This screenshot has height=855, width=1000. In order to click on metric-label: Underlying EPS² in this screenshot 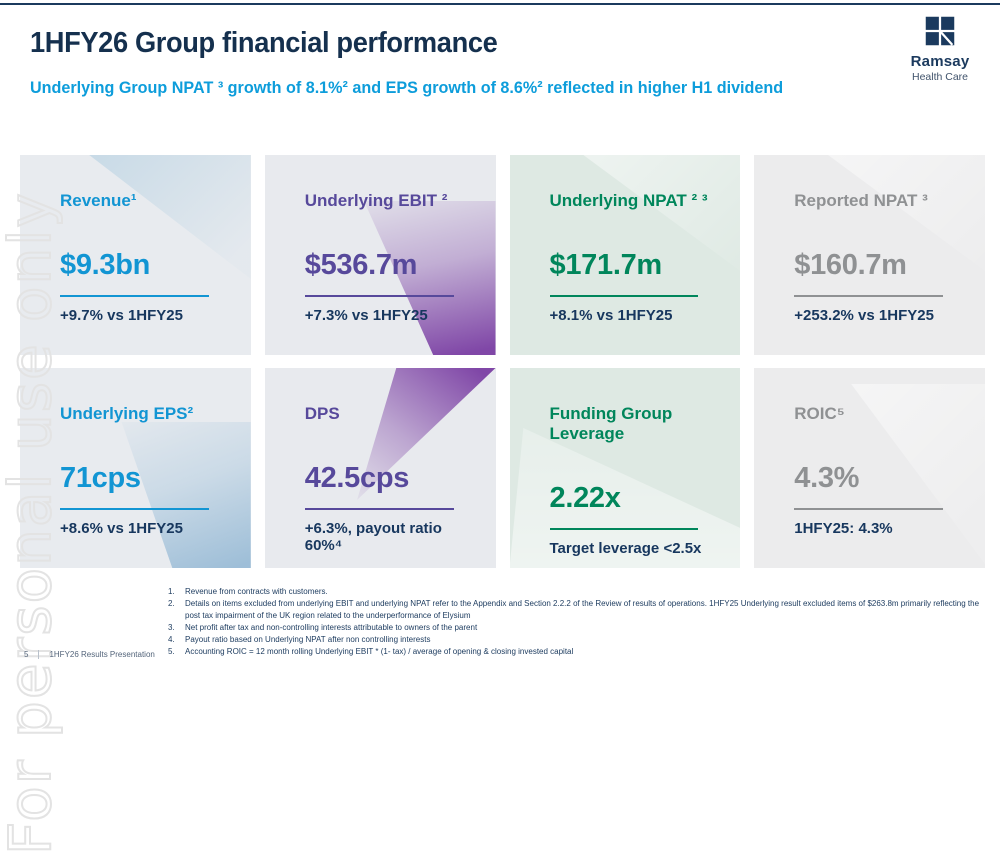, I will do `click(127, 413)`.